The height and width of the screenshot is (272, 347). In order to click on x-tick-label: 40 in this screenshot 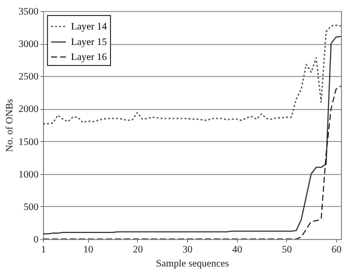, I will do `click(237, 250)`.